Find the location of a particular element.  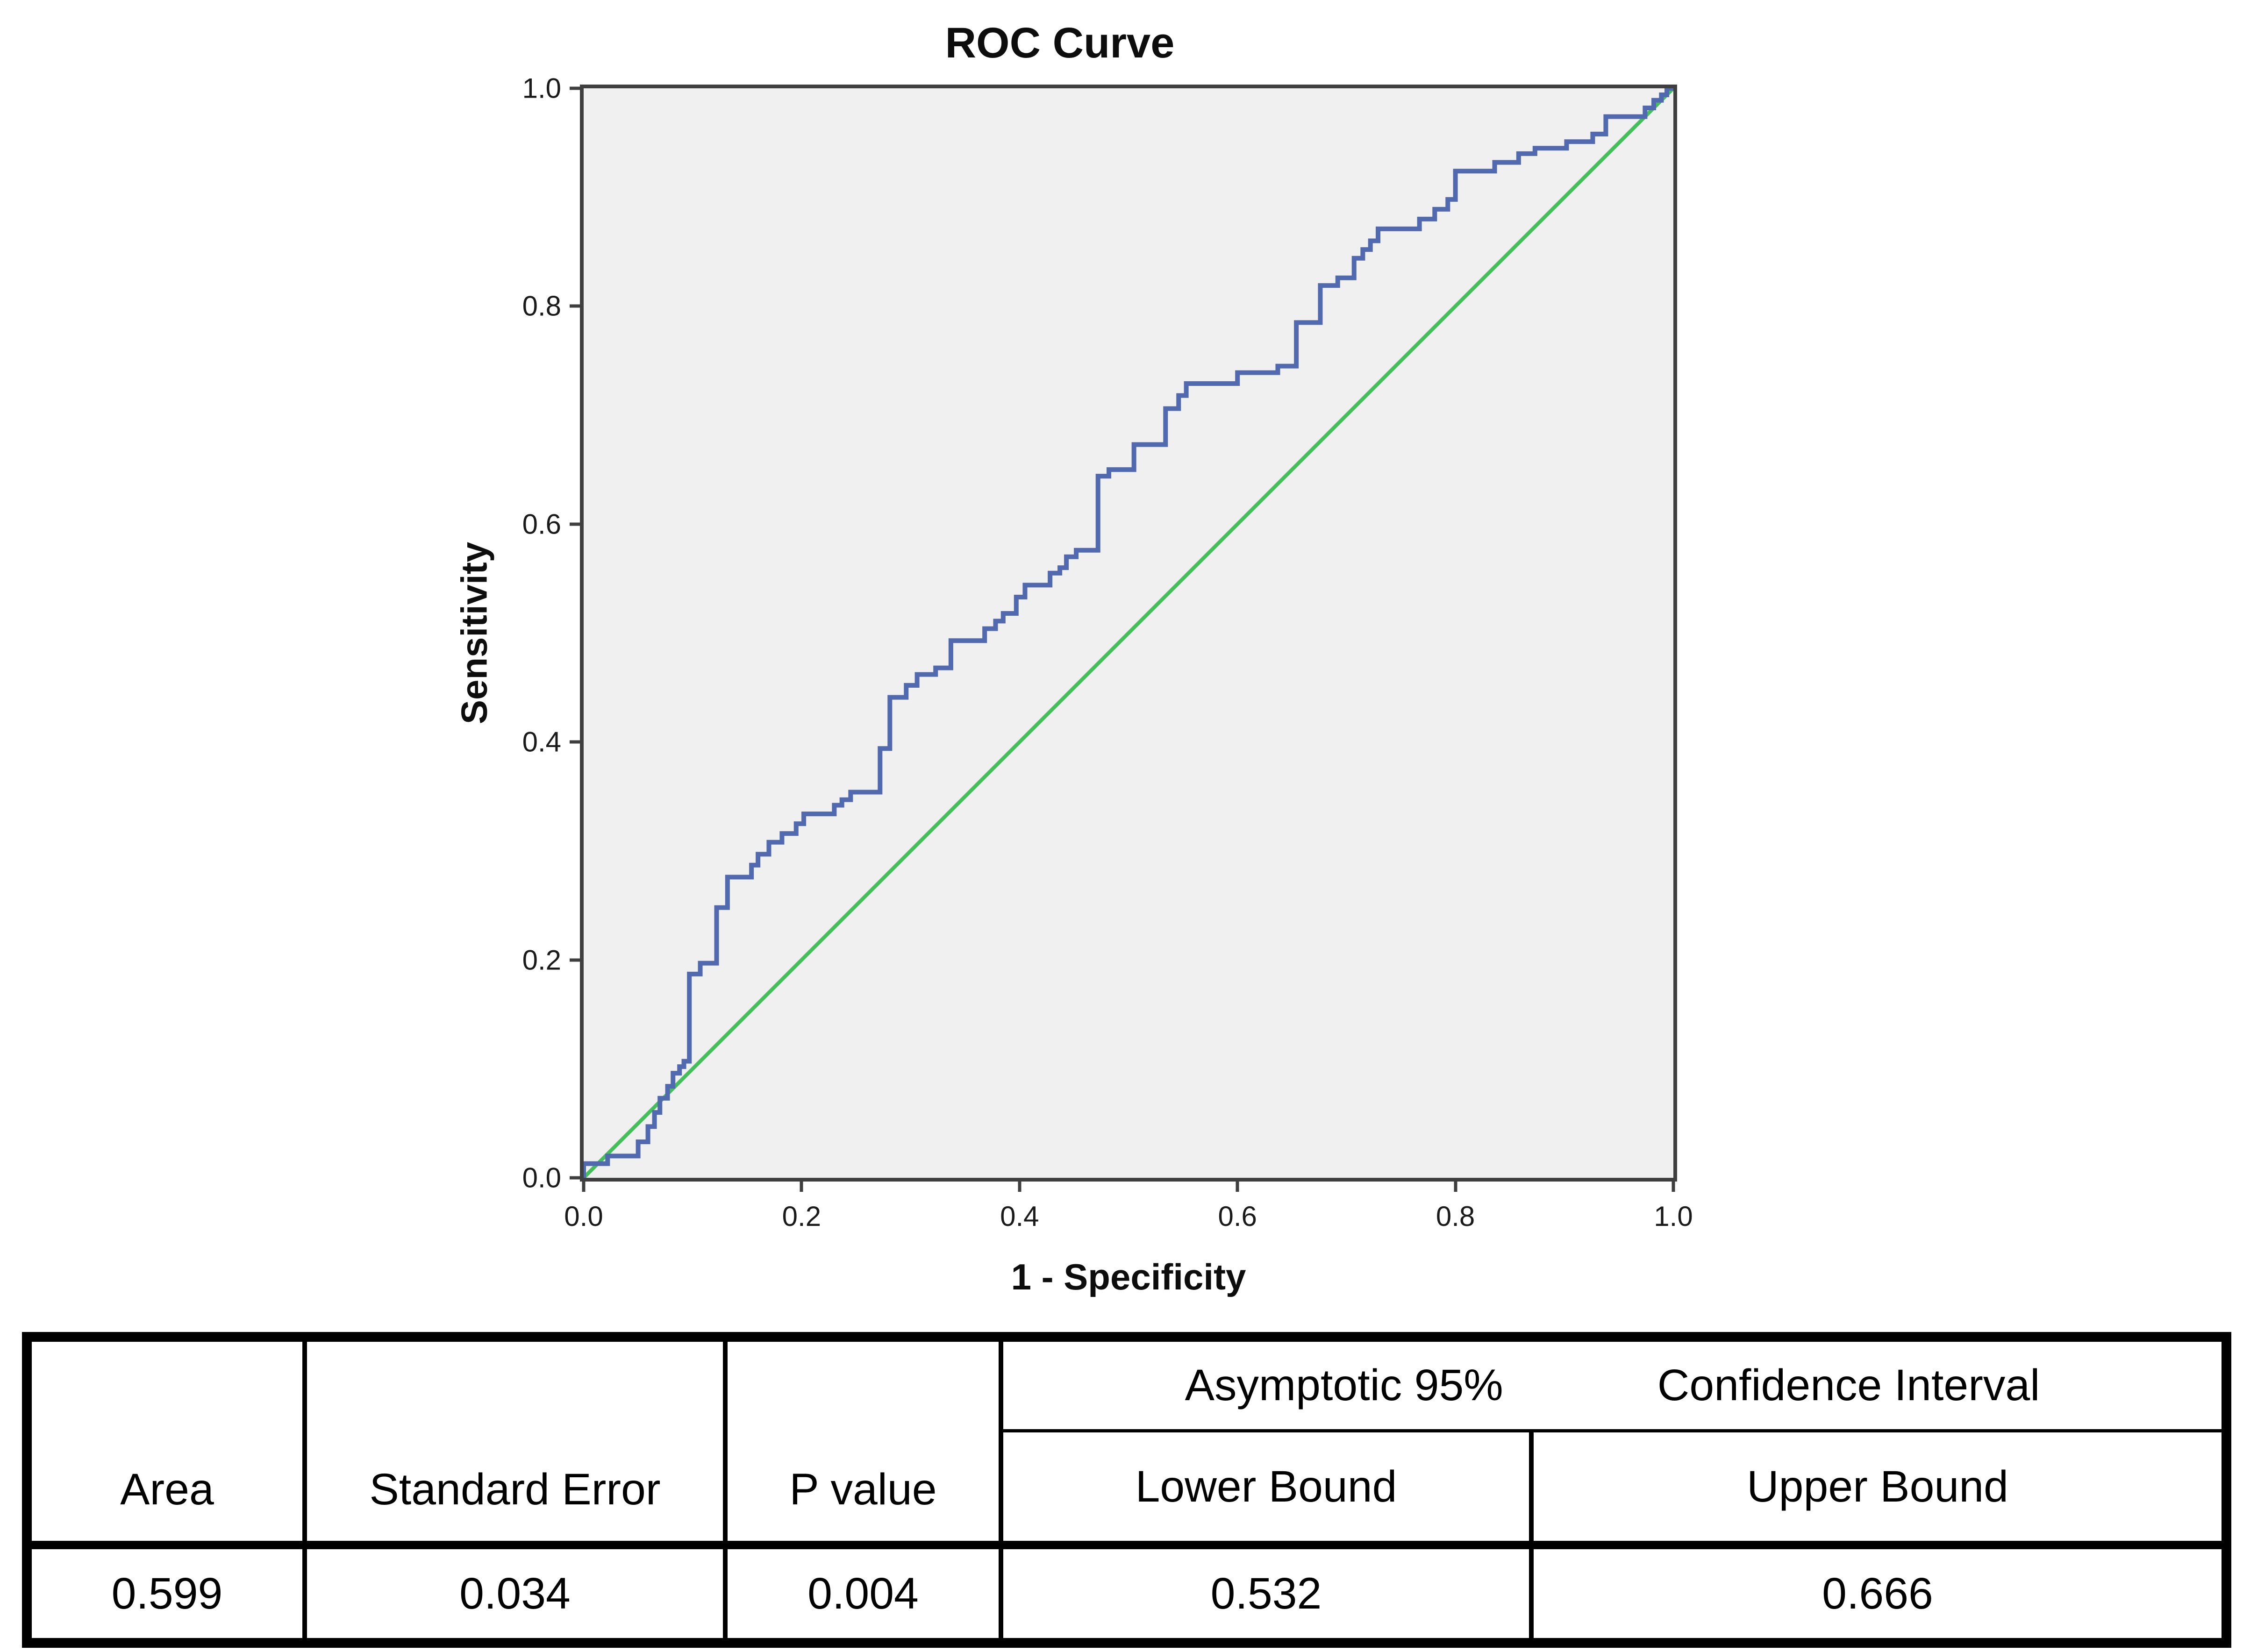

x-tick-label: 1.0 is located at coordinates (1673, 1216).